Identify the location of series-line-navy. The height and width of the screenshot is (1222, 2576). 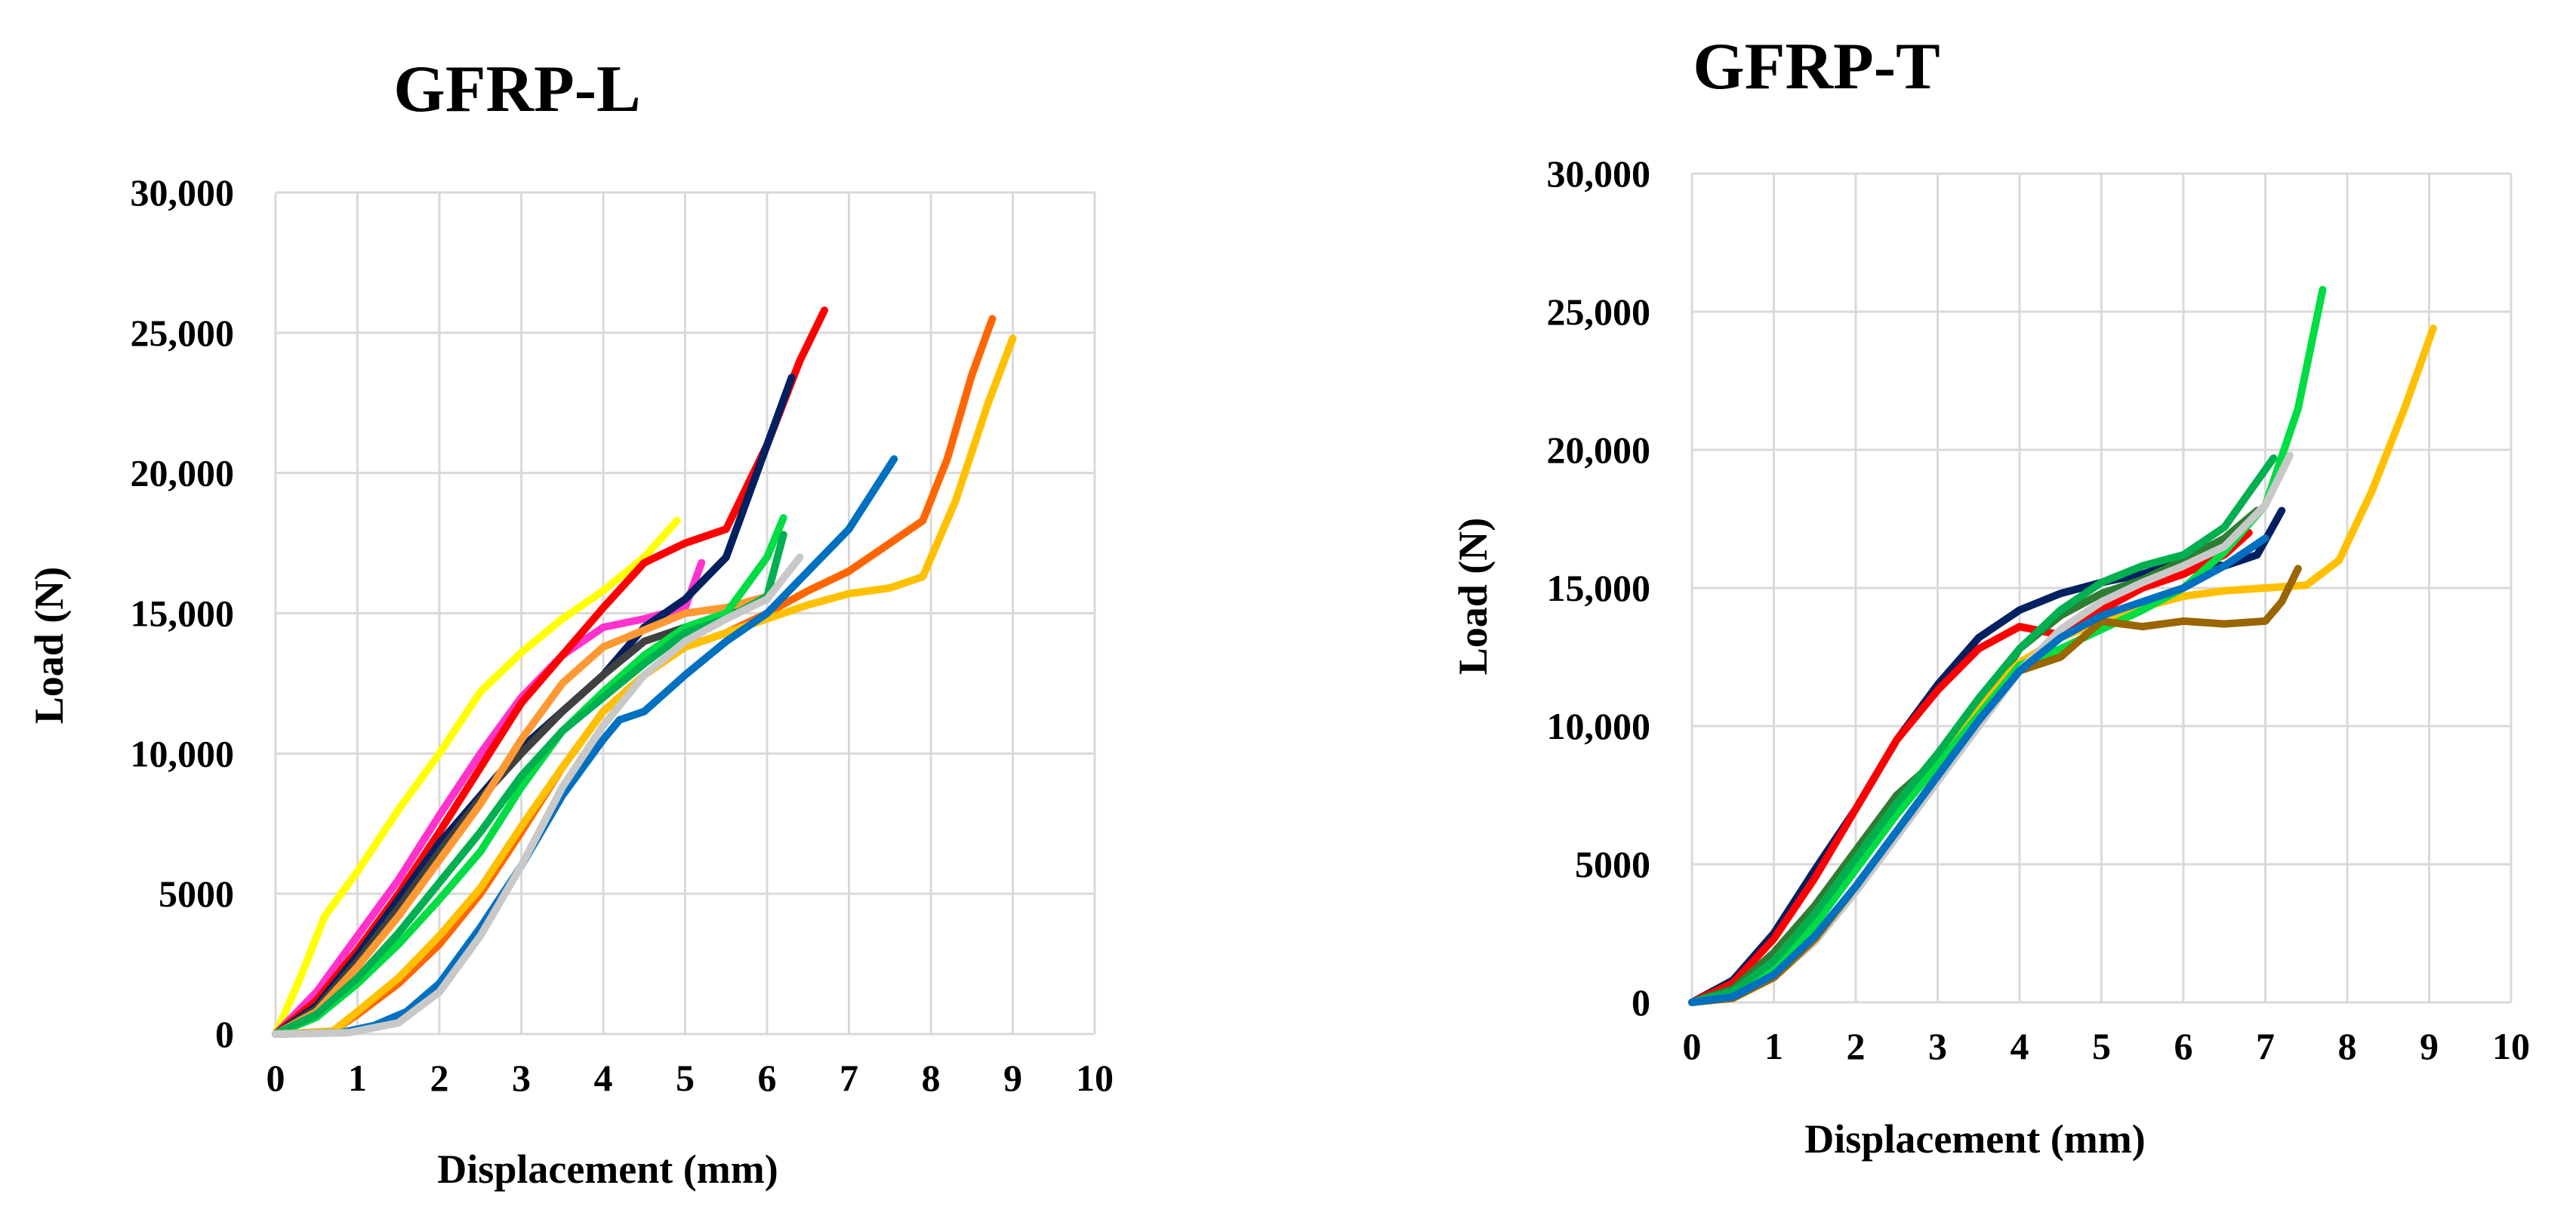
(534, 706).